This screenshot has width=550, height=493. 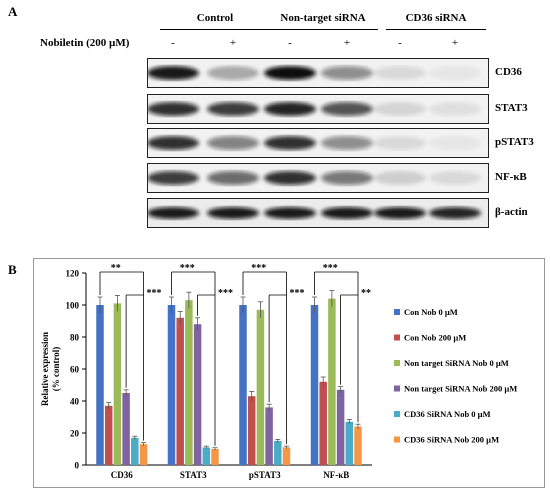 I want to click on sig-outer-label-pSTAT3: ***, so click(x=258, y=268).